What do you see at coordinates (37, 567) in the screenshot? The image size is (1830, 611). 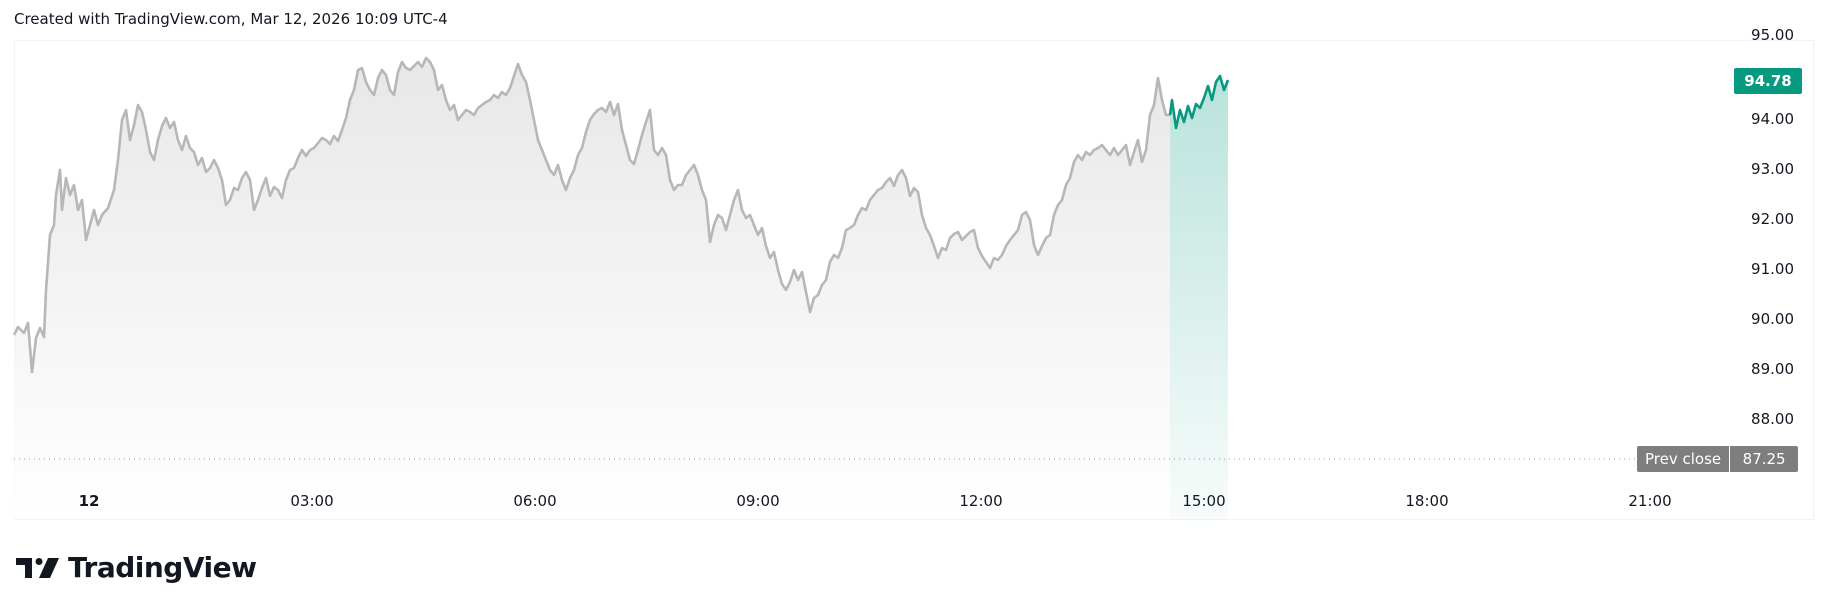 I see `tradingview-logo-icon` at bounding box center [37, 567].